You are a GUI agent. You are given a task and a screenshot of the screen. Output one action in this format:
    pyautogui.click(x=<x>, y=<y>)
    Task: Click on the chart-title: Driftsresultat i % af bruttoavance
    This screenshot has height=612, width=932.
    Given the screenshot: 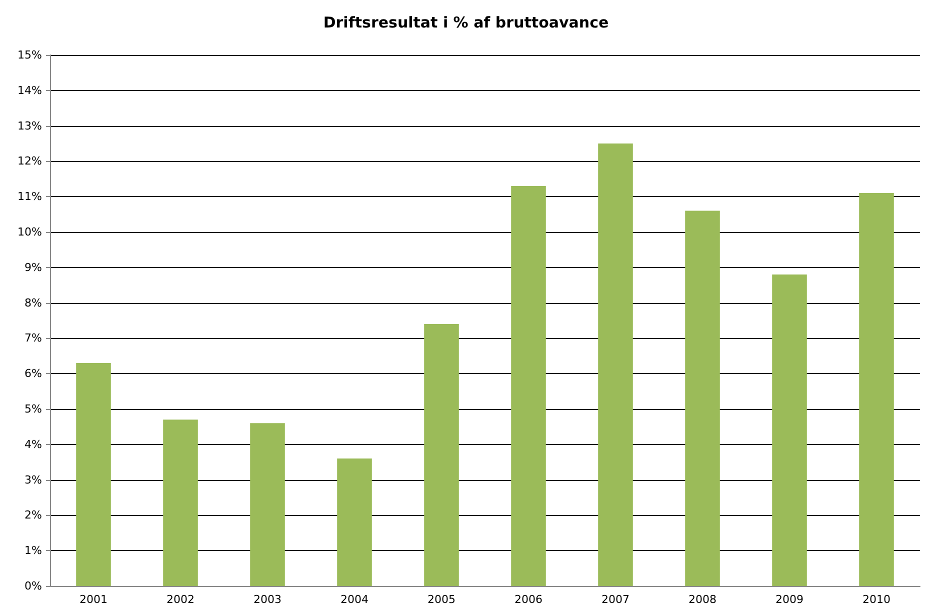 What is the action you would take?
    pyautogui.click(x=466, y=23)
    